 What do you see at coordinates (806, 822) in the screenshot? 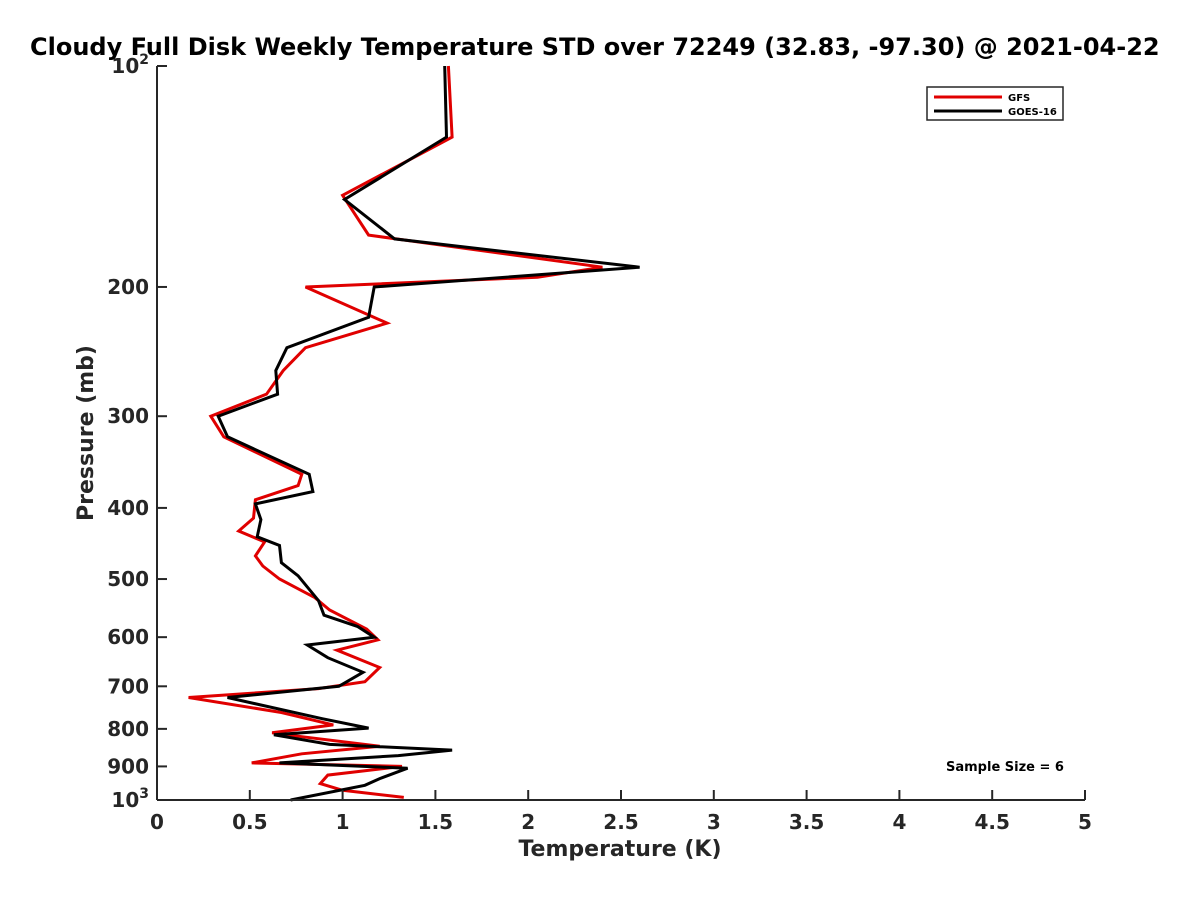
I see `x-tick-label: 3.5` at bounding box center [806, 822].